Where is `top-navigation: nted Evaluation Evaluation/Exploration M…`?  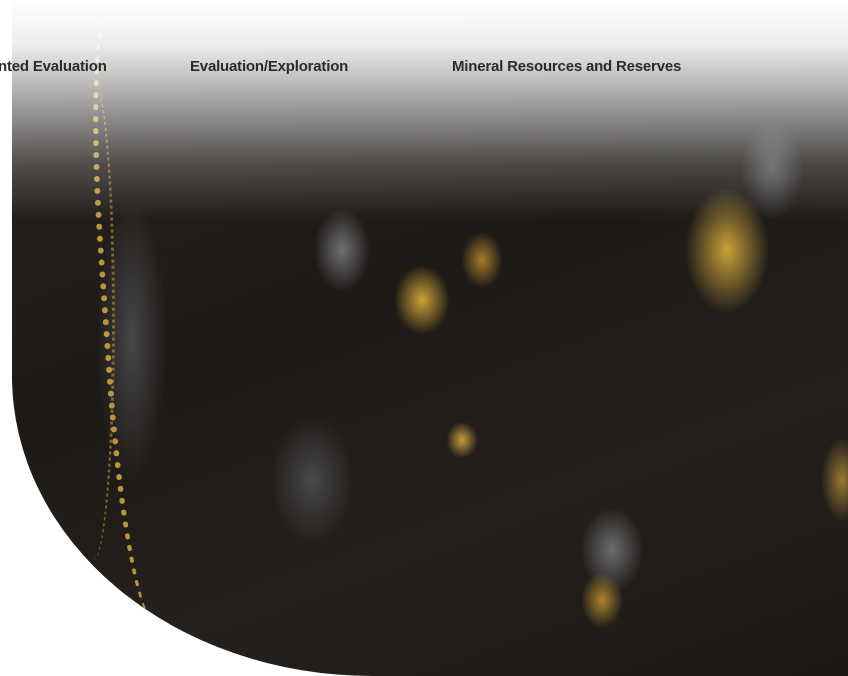
top-navigation: nted Evaluation Evaluation/Exploration M… is located at coordinates (424, 70).